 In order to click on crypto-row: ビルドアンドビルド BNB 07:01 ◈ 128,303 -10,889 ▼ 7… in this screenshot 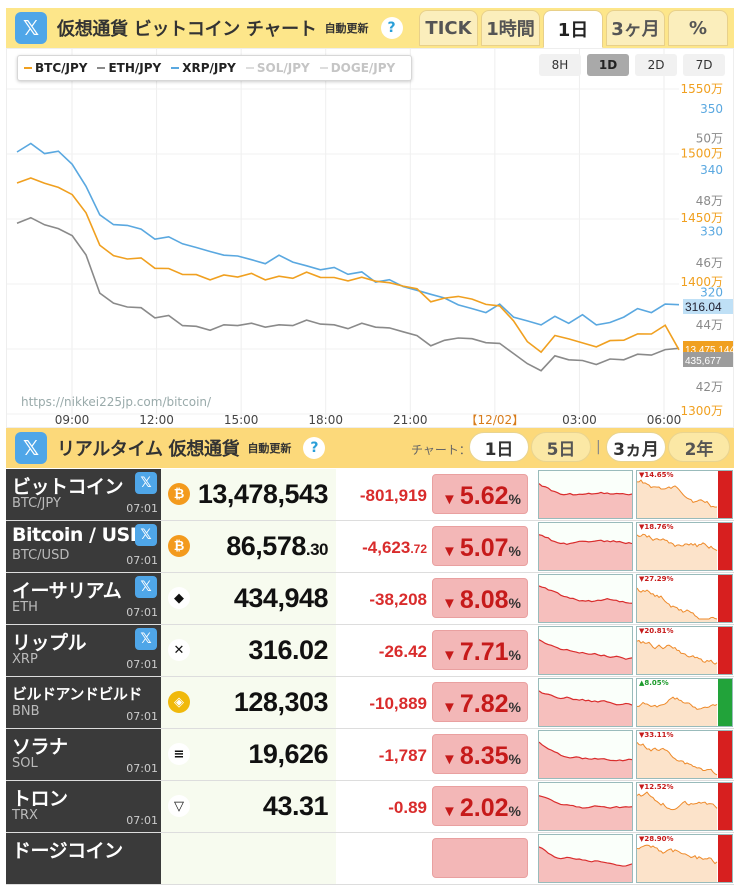, I will do `click(370, 703)`.